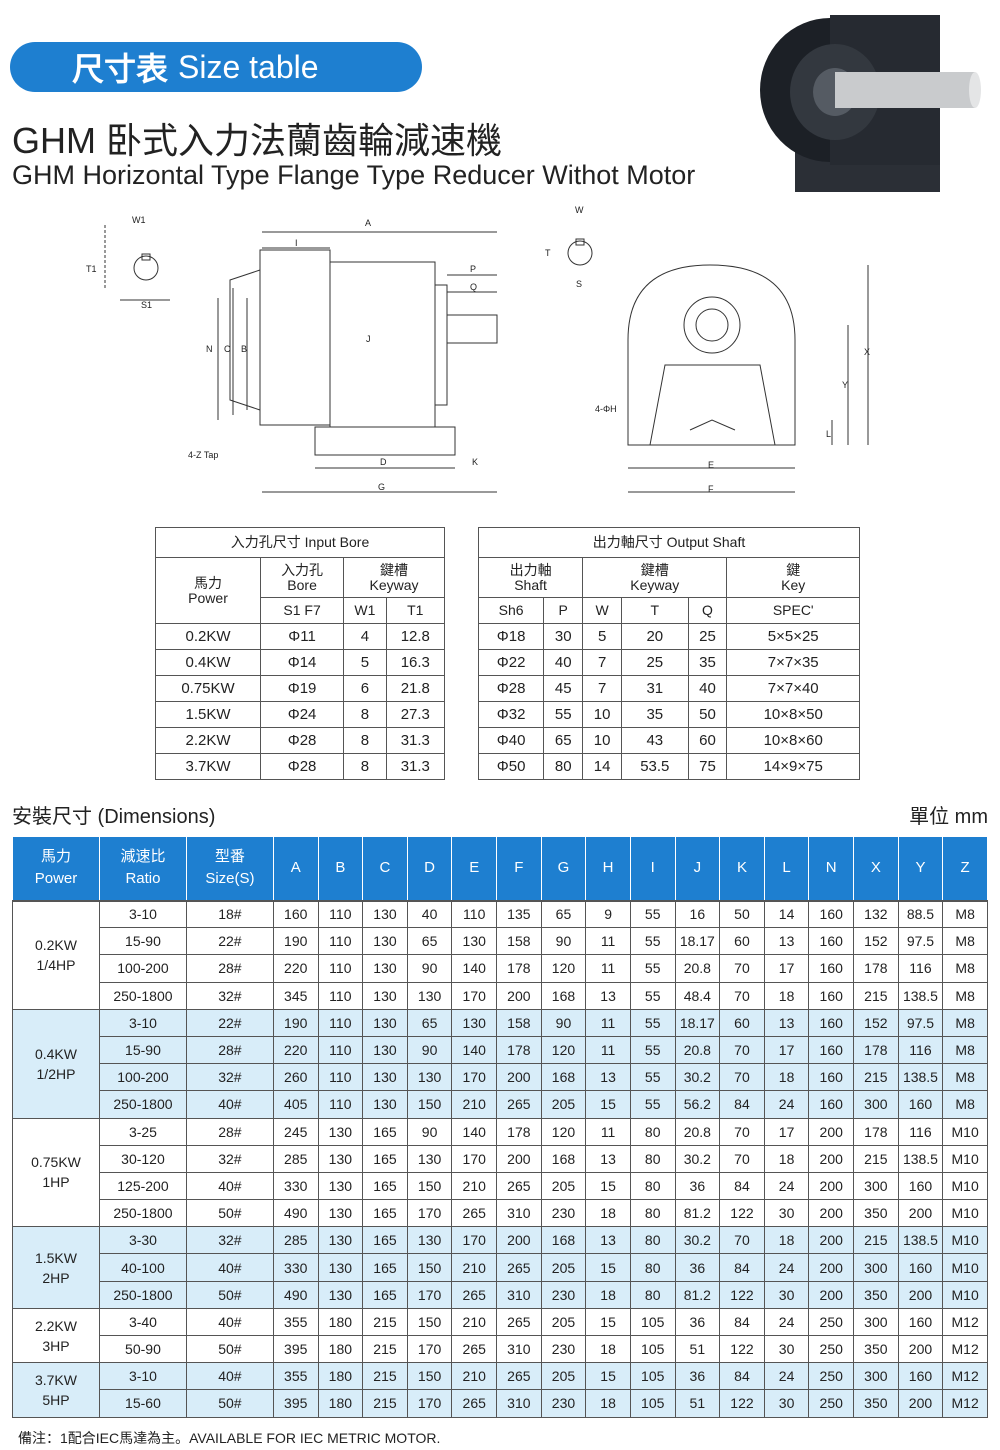  I want to click on dim-label: K, so click(475, 462).